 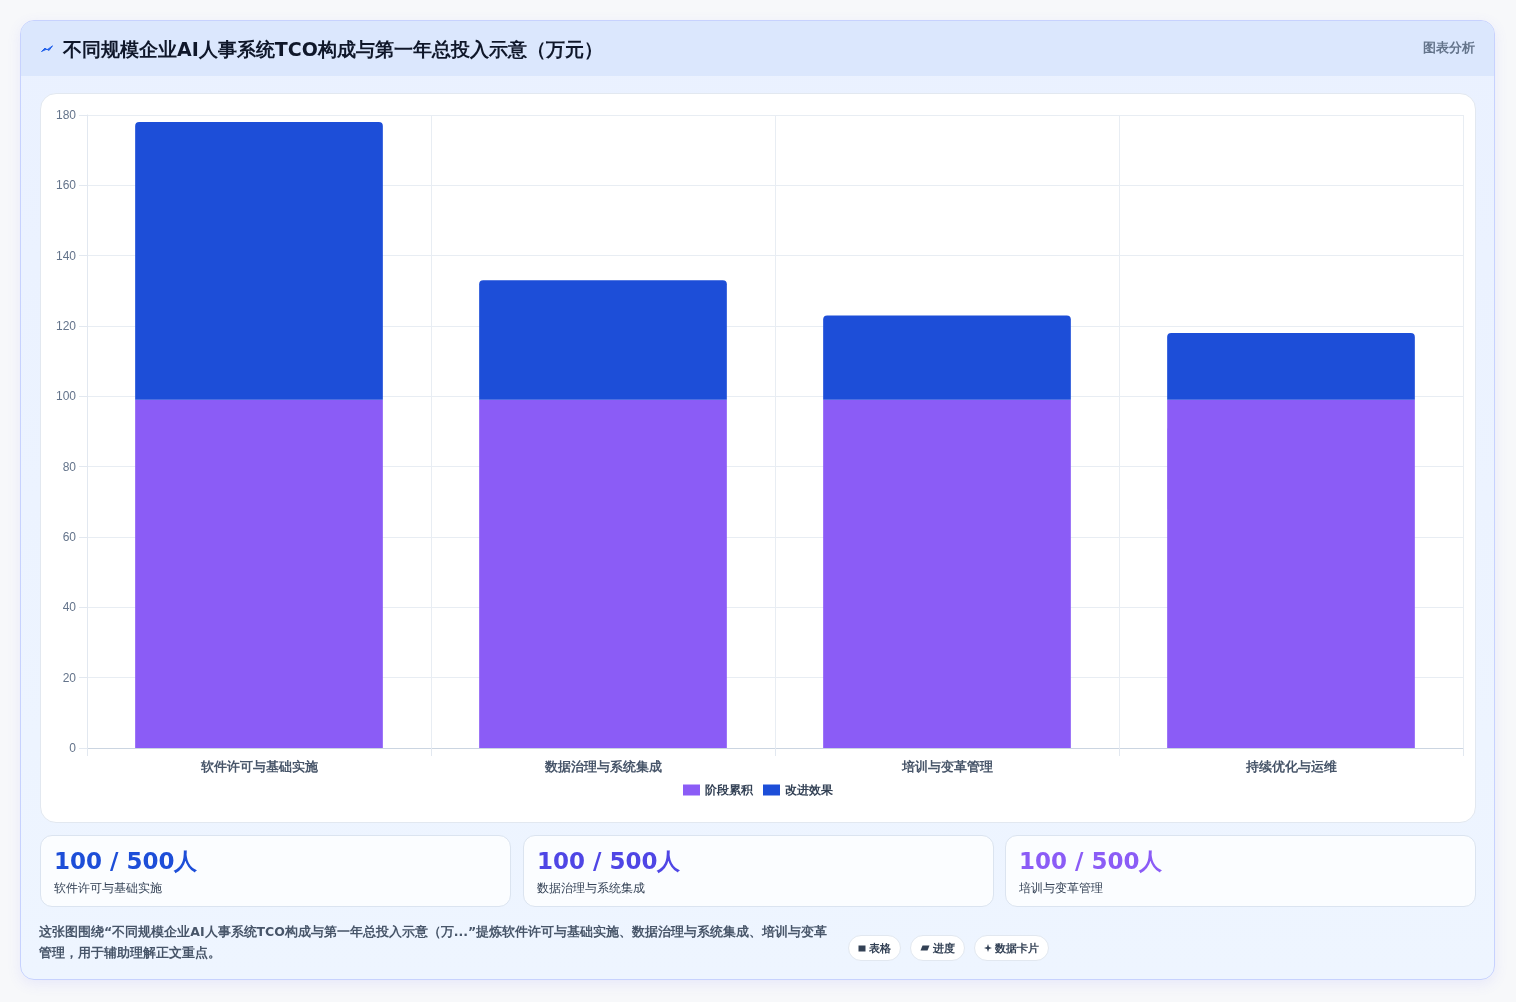 What do you see at coordinates (108, 888) in the screenshot?
I see `text: 软件许可与基础实施` at bounding box center [108, 888].